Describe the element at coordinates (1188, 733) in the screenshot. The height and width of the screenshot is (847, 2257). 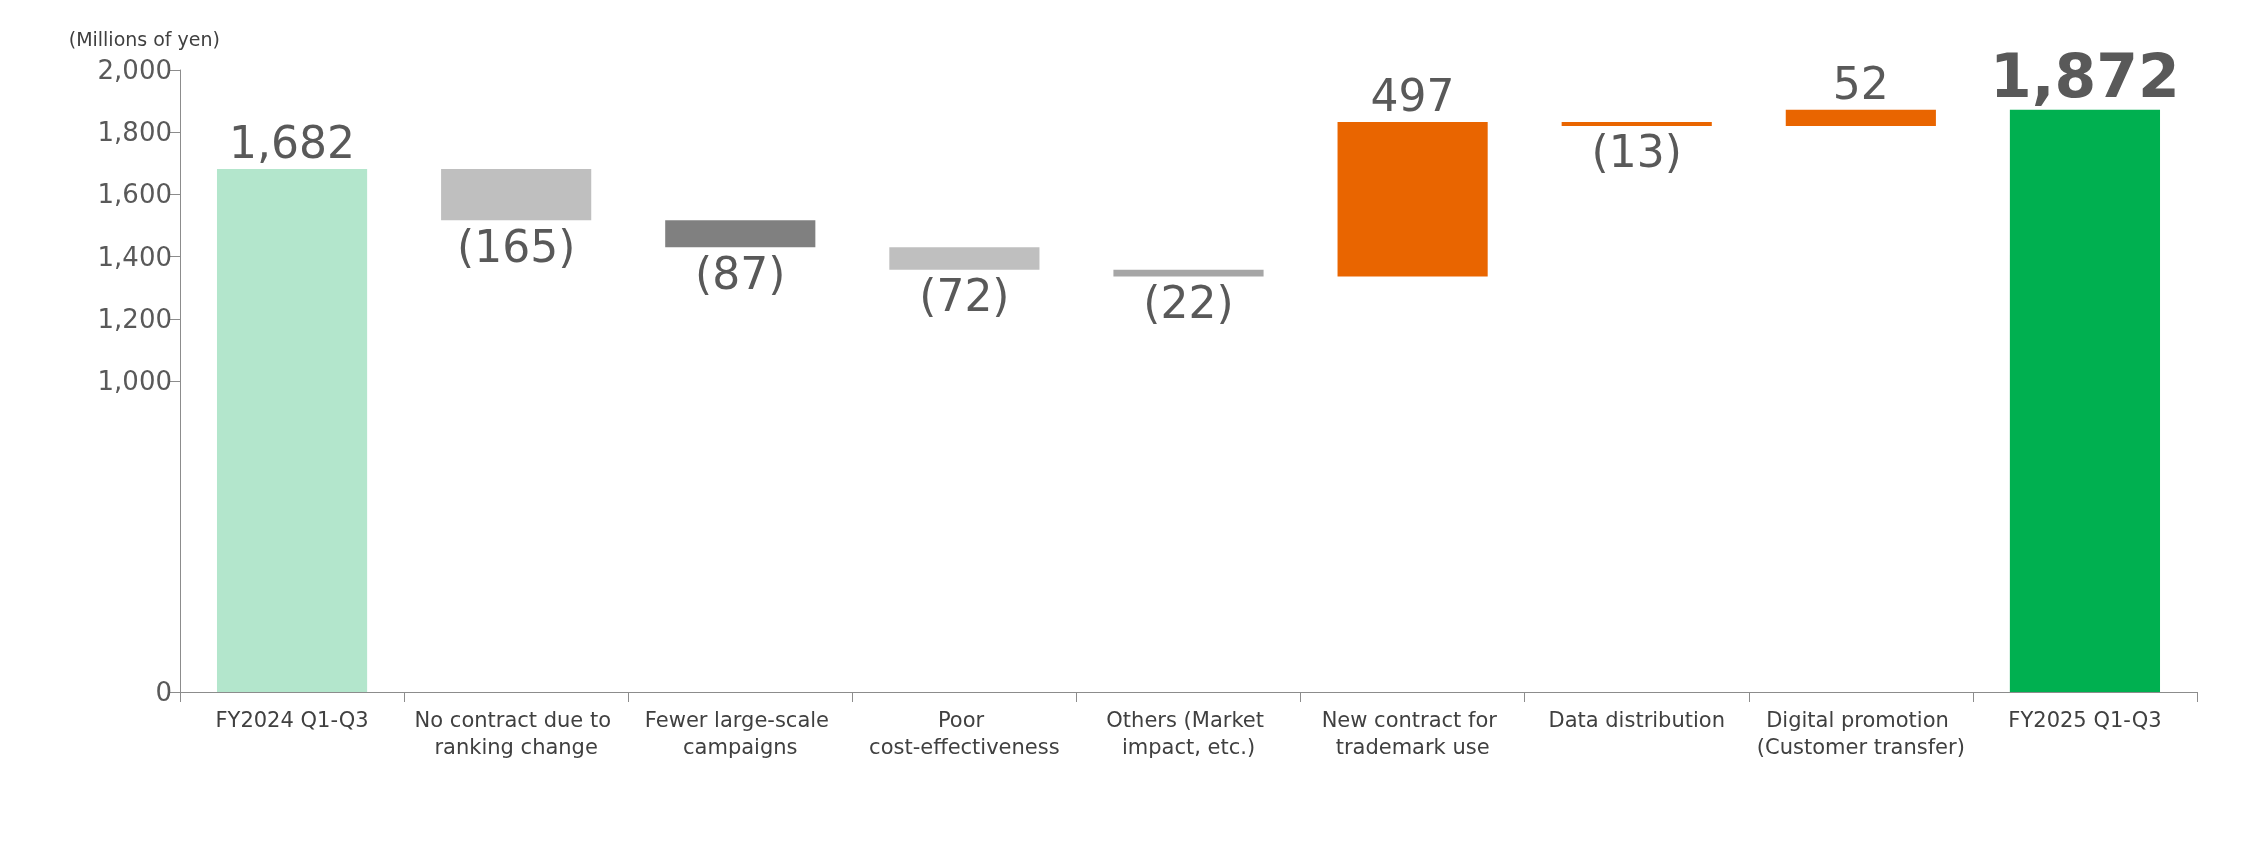
I see `x-tick-label: Others (Market impact, etc.)` at that location.